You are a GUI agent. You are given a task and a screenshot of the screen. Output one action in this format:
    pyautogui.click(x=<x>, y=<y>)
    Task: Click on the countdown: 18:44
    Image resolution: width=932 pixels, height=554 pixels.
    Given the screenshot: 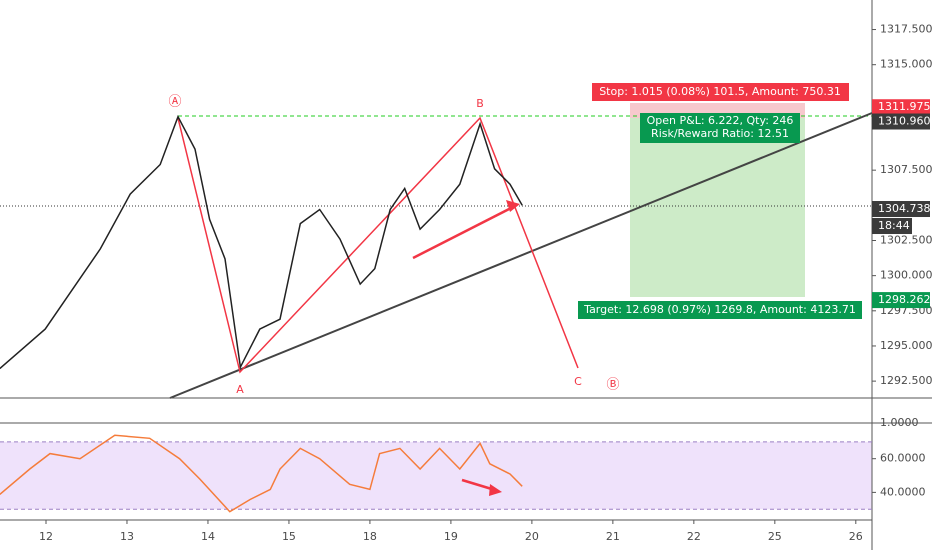 What is the action you would take?
    pyautogui.click(x=894, y=225)
    